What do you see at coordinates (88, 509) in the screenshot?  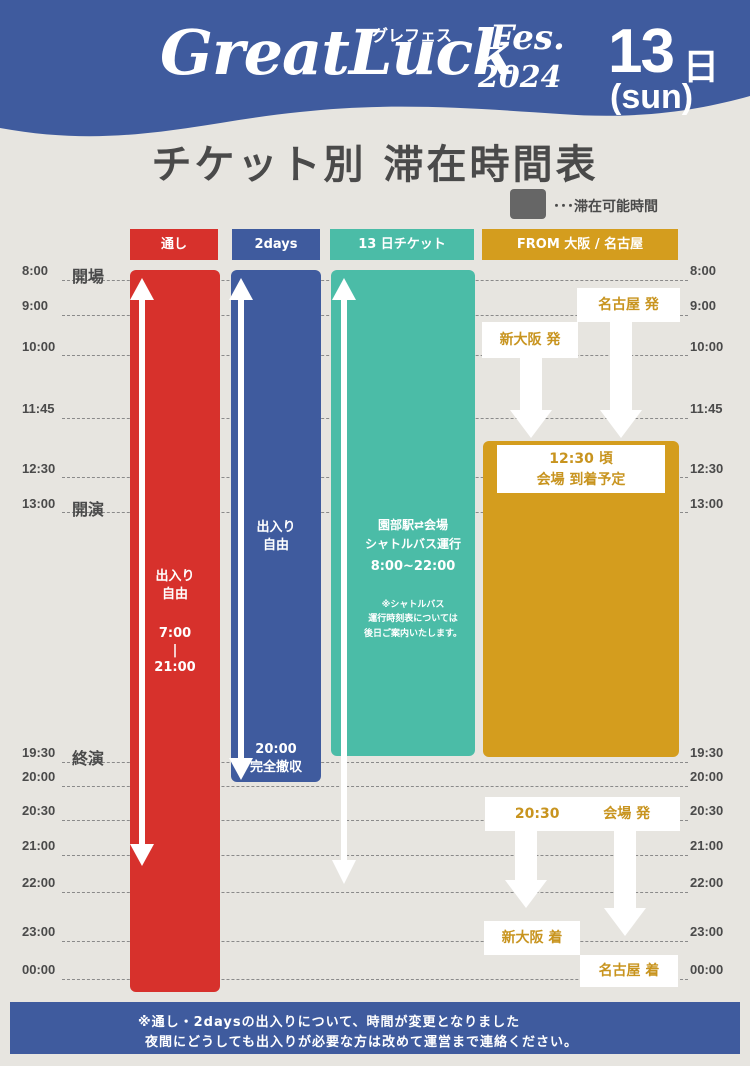 I see `event-start: 開演` at bounding box center [88, 509].